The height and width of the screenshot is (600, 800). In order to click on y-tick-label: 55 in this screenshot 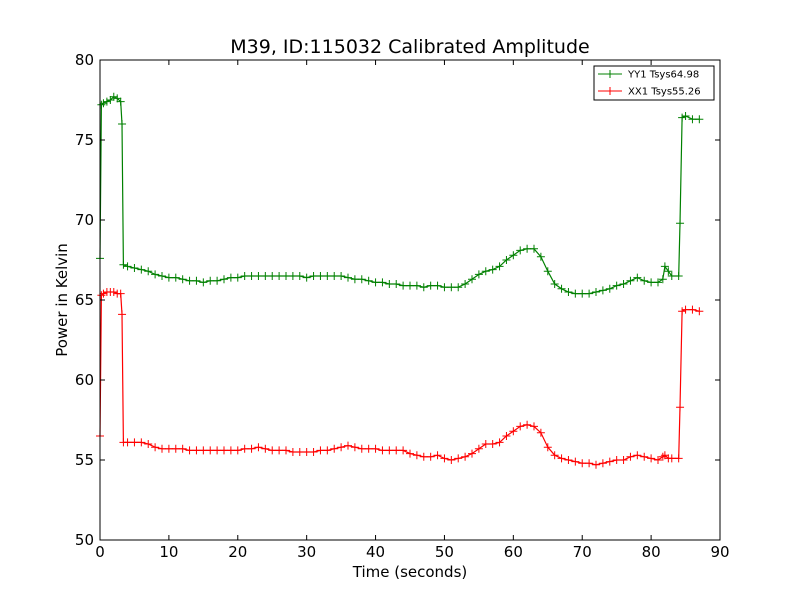, I will do `click(84, 460)`.